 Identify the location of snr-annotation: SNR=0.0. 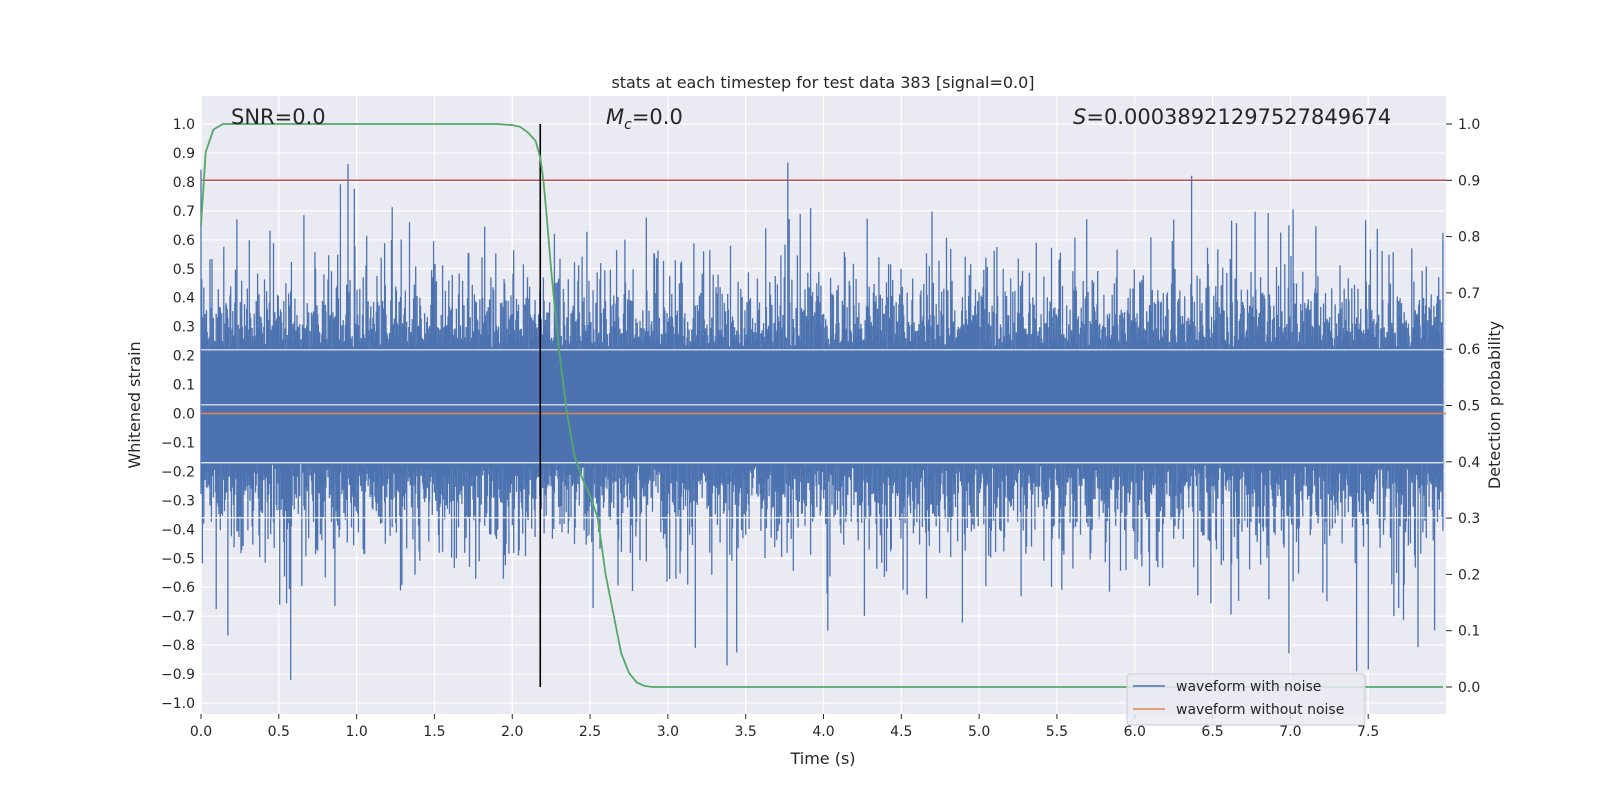
(278, 117).